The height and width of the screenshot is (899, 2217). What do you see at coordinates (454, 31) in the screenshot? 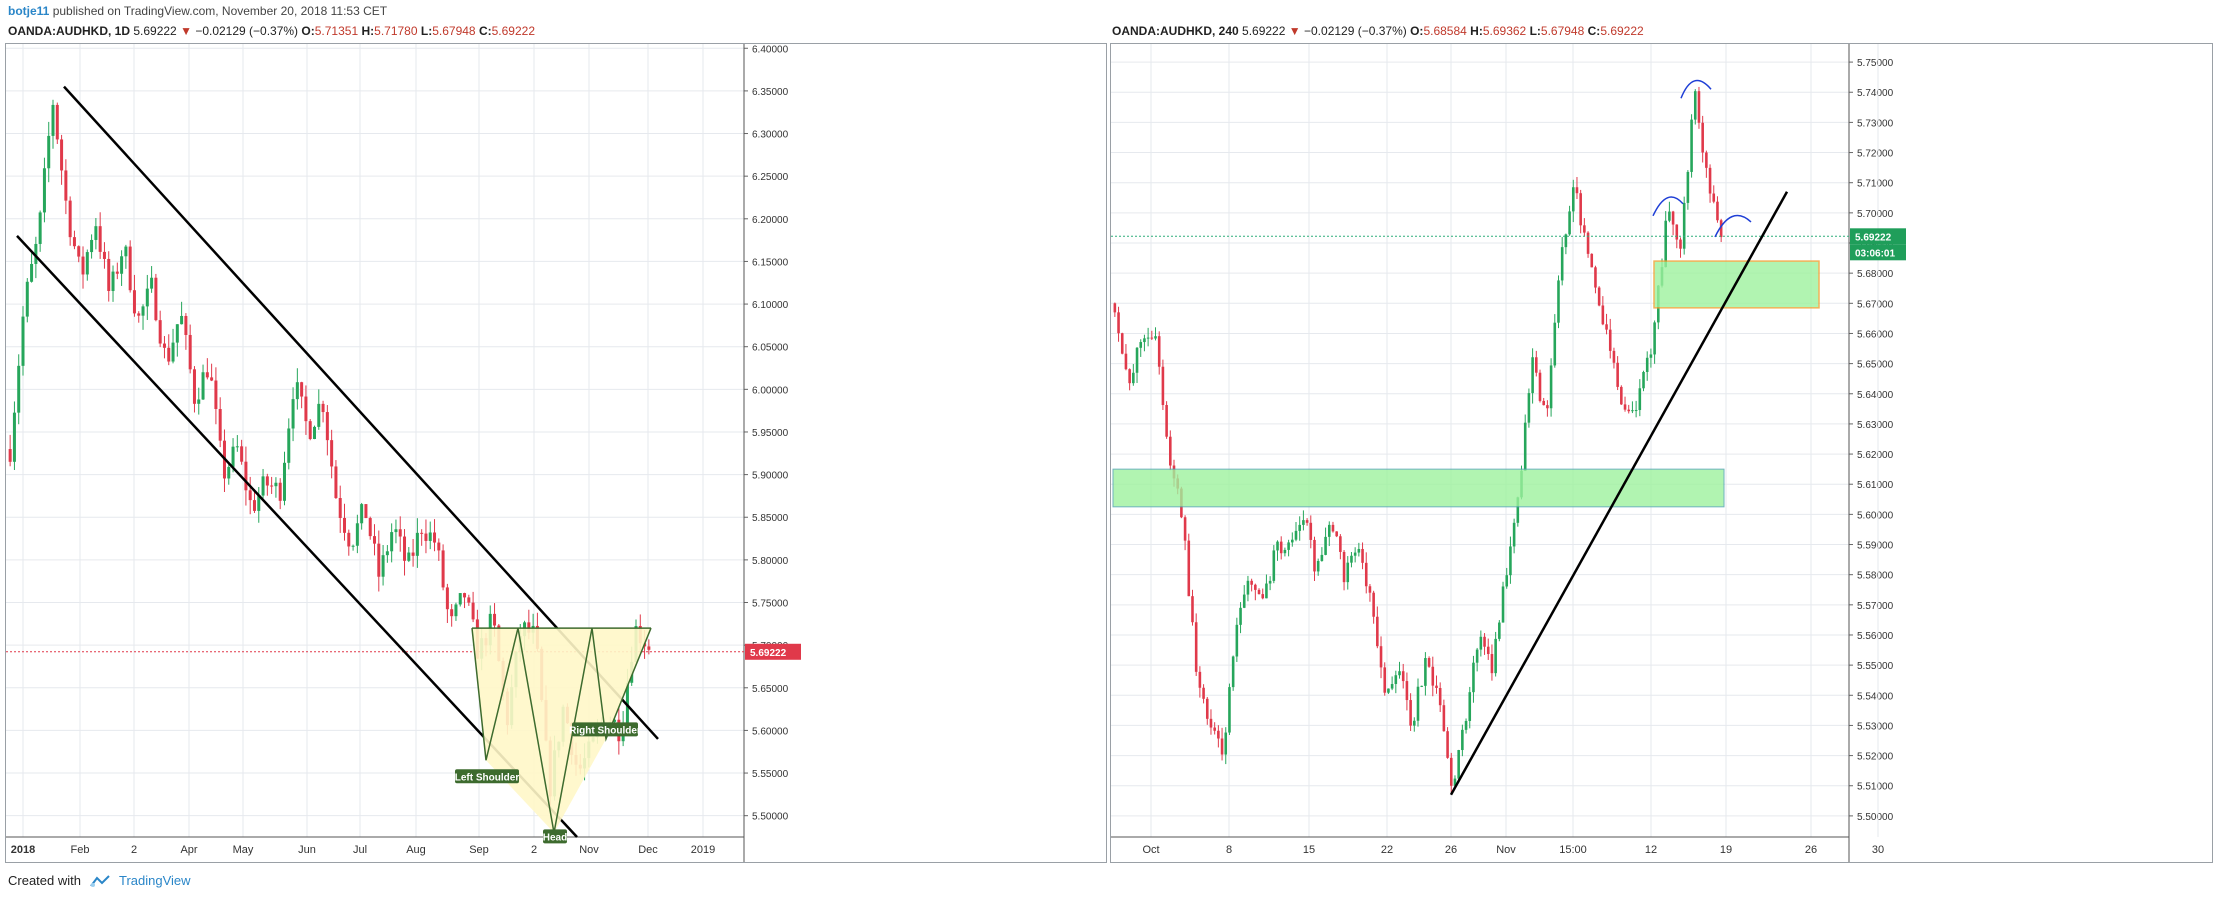
I see `left-low: 5.67948` at bounding box center [454, 31].